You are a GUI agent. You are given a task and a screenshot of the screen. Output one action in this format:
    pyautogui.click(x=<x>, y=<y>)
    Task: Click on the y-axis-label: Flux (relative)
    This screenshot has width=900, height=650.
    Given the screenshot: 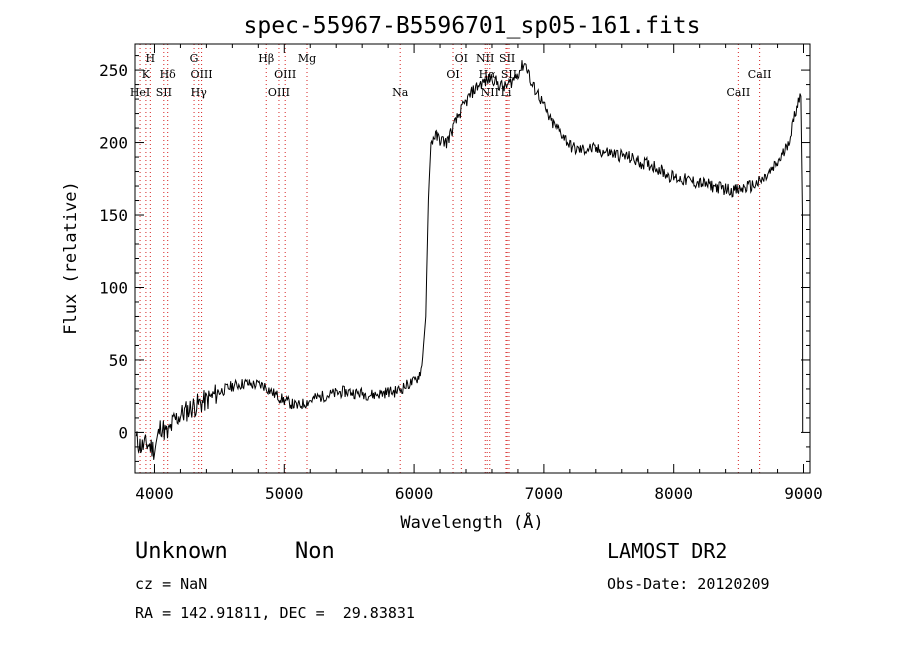 What is the action you would take?
    pyautogui.click(x=71, y=258)
    